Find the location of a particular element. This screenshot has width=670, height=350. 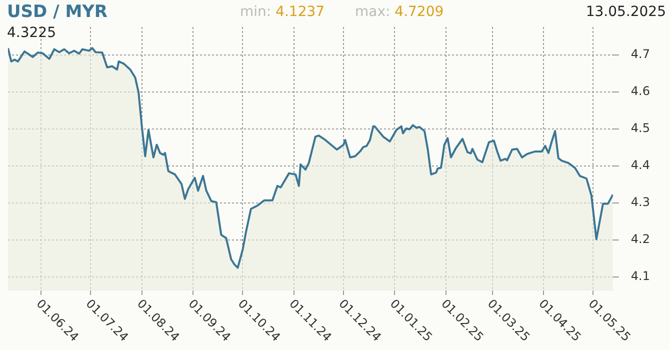

y-tick-label: 4.6 is located at coordinates (640, 91).